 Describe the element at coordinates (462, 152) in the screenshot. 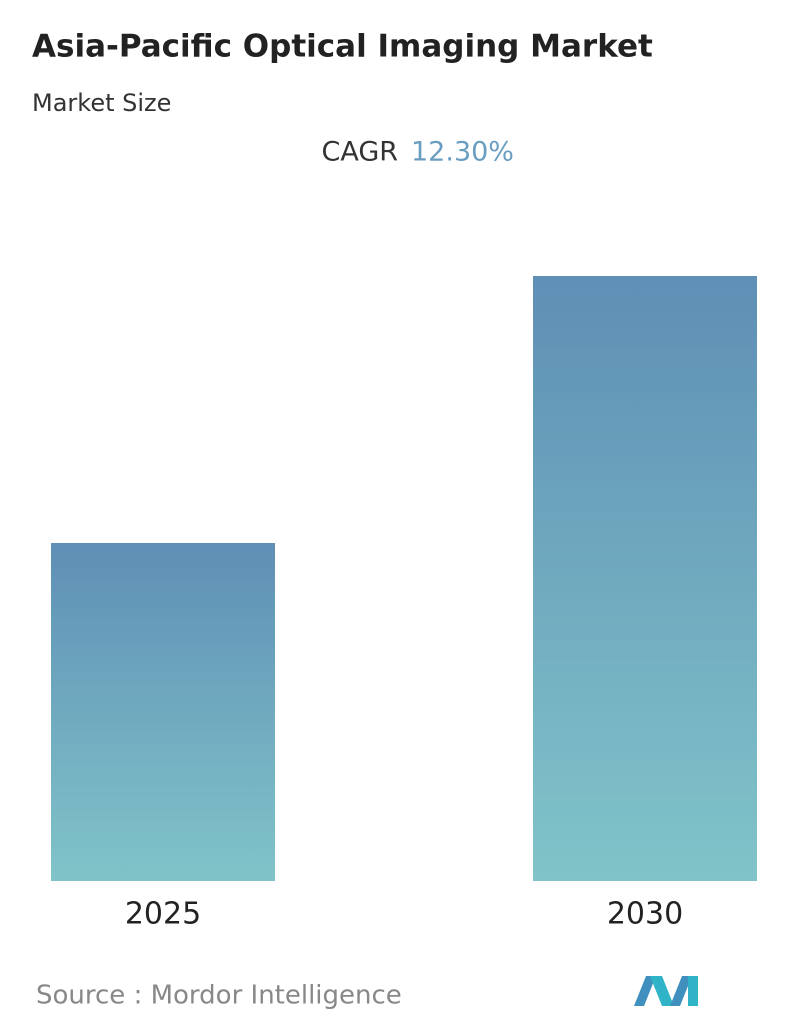

I see `cagr-value: 12.30%` at that location.